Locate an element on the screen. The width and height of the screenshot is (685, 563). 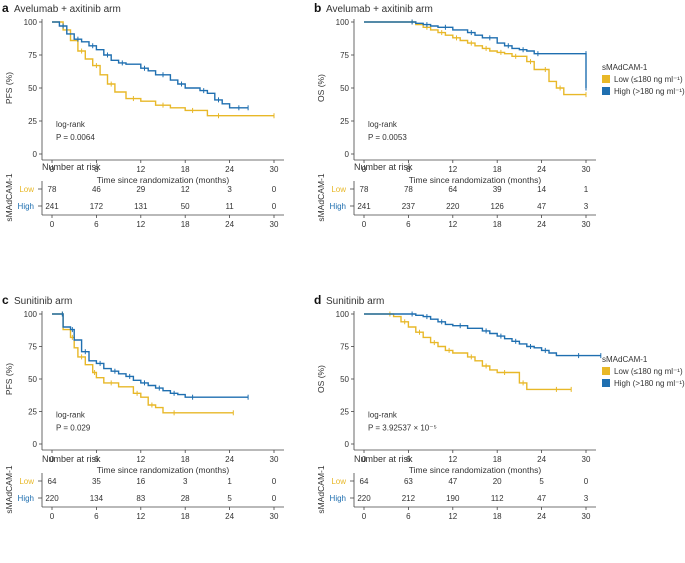
risk-cell: 78 is located at coordinates (52, 189).